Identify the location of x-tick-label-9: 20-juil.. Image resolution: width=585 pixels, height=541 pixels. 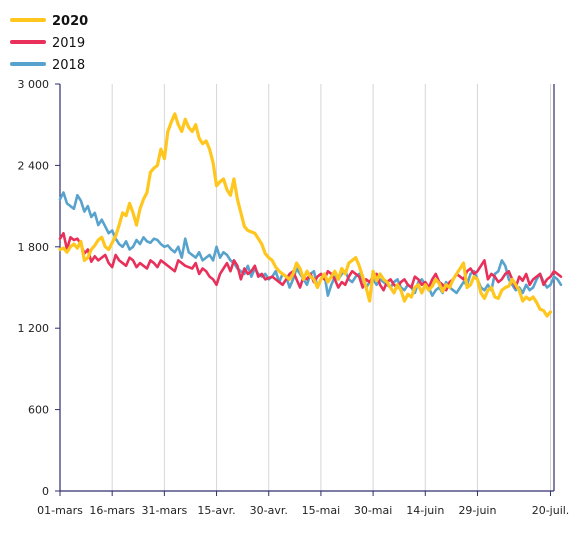
(551, 510).